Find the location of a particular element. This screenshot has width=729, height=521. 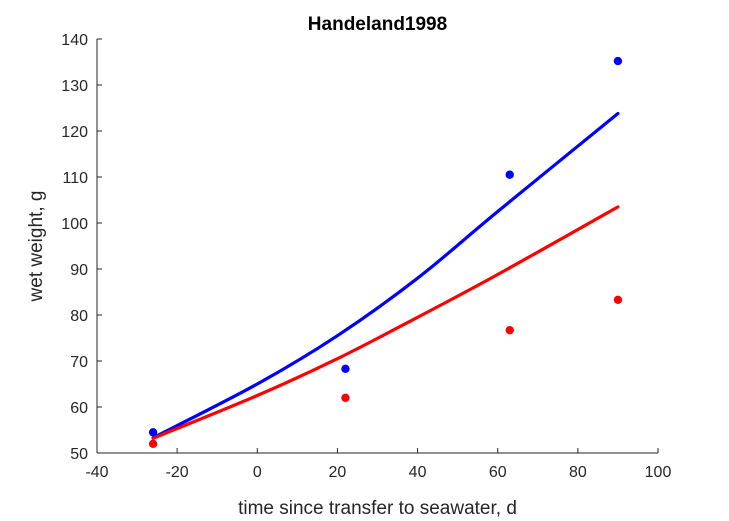

y-tick-label: 140 is located at coordinates (74, 40).